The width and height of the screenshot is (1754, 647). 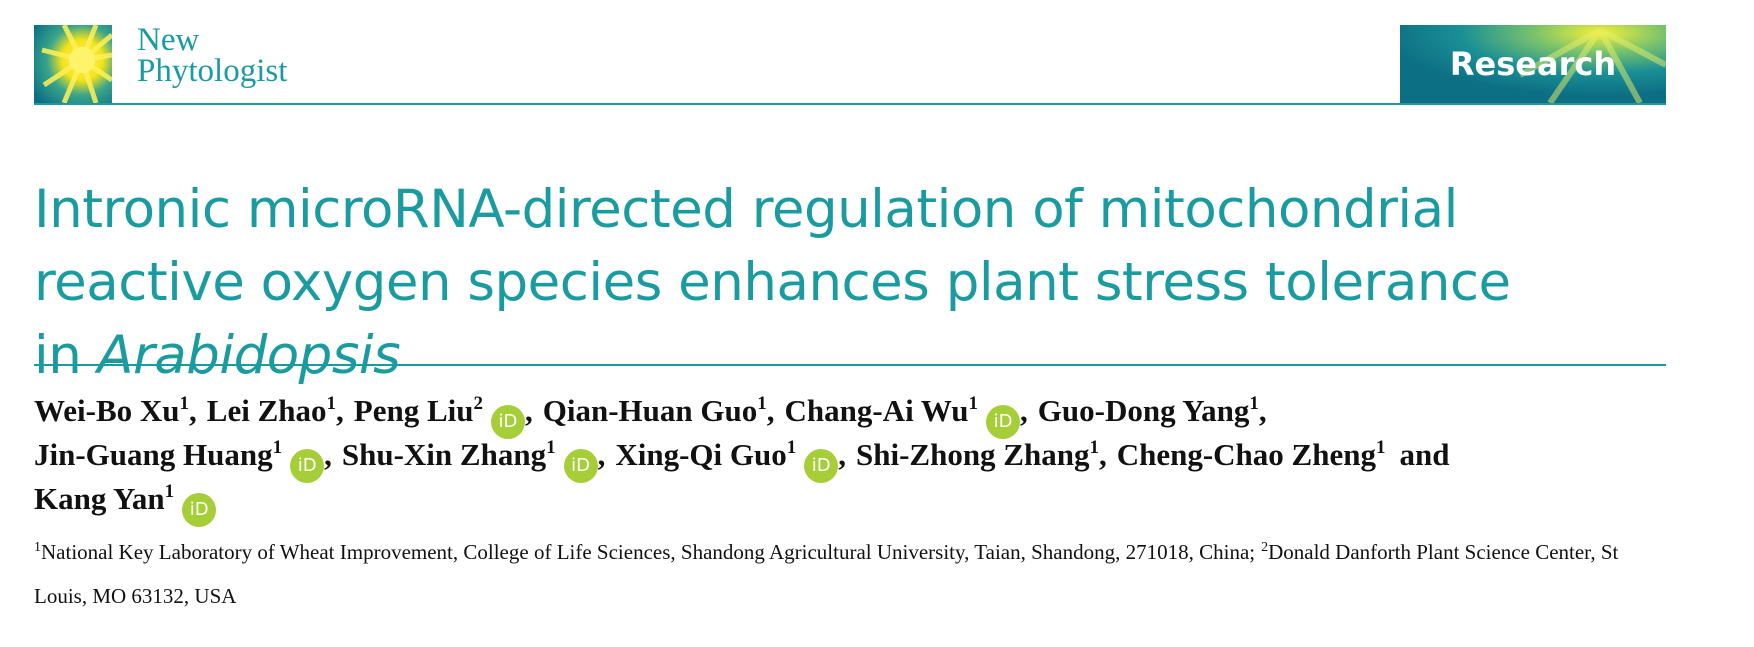 What do you see at coordinates (153, 454) in the screenshot?
I see `author-name: Jin-Guang Huang` at bounding box center [153, 454].